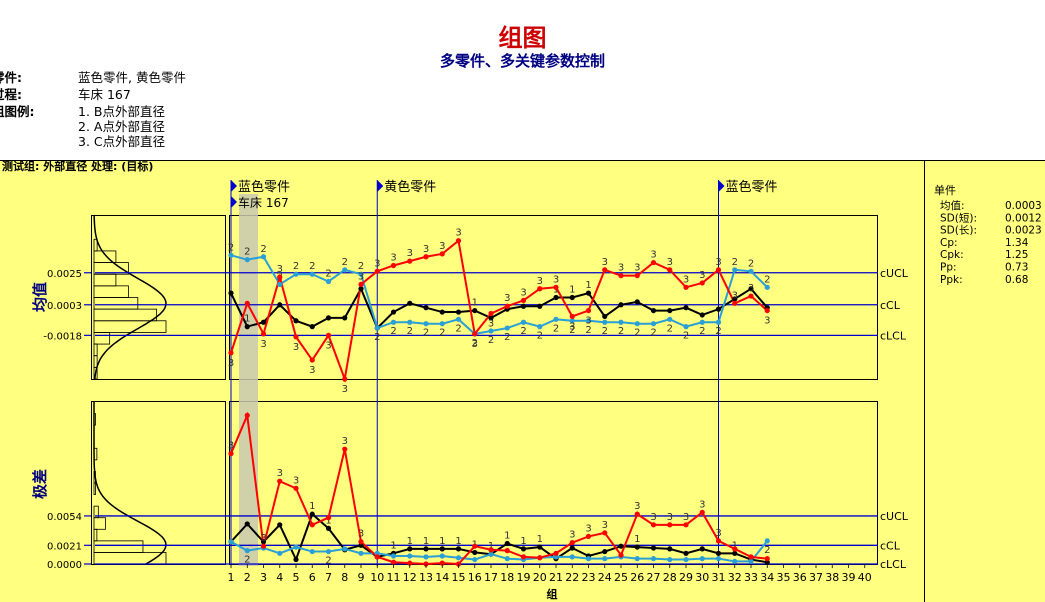  Describe the element at coordinates (952, 205) in the screenshot. I see `stat-label: 均值:` at that location.